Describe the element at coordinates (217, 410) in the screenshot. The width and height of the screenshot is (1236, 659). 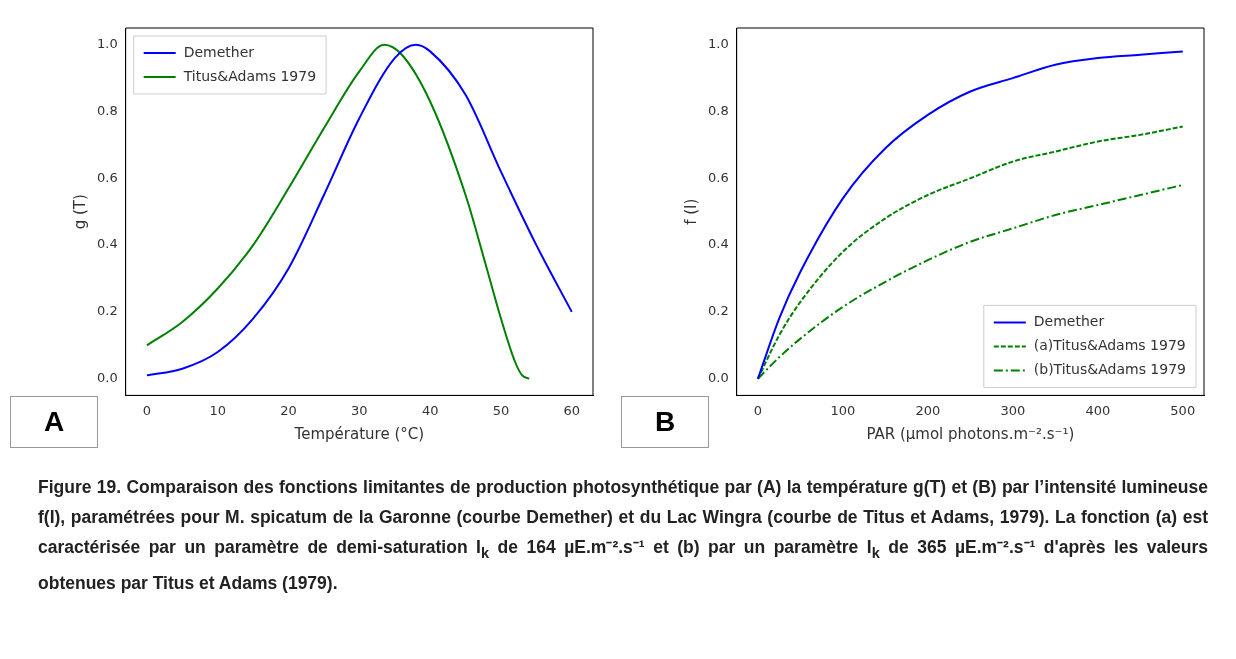
I see `x-tick-label: 10` at that location.